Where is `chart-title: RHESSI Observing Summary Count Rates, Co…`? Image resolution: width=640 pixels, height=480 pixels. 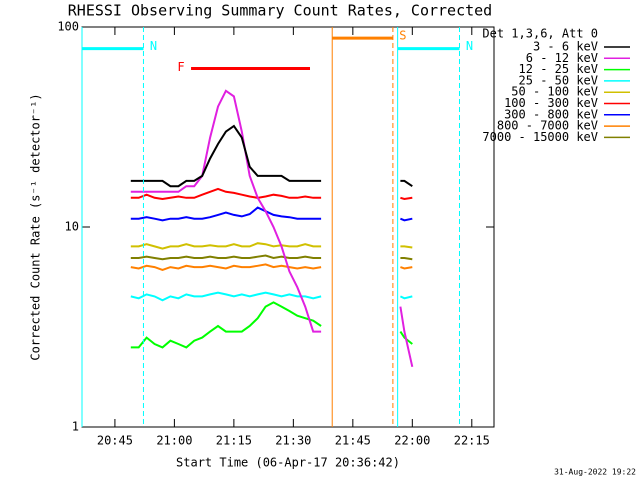
chart-title: RHESSI Observing Summary Count Rates, Co… is located at coordinates (280, 11).